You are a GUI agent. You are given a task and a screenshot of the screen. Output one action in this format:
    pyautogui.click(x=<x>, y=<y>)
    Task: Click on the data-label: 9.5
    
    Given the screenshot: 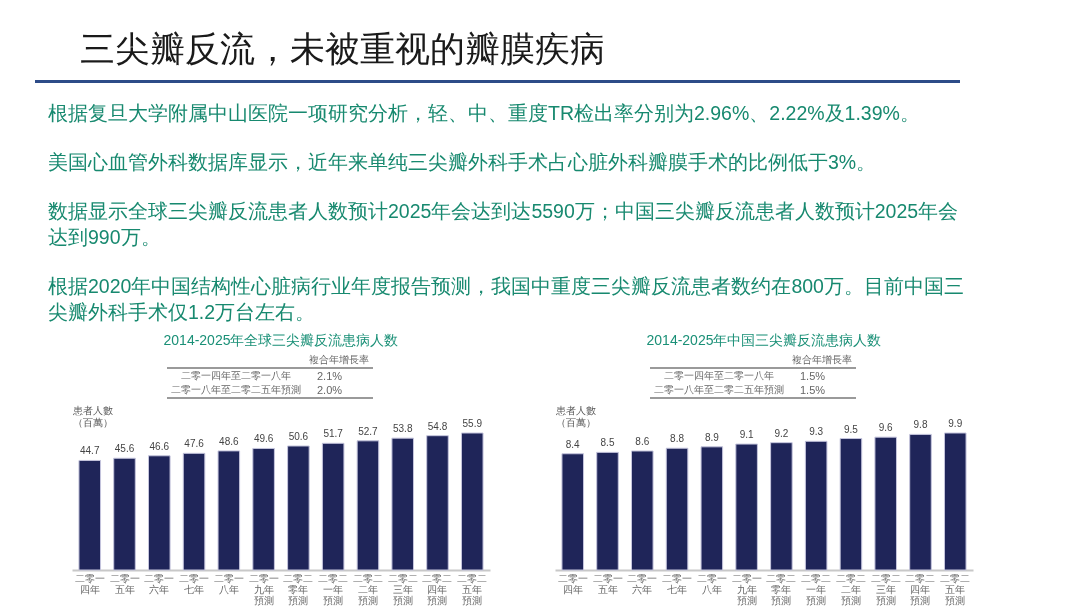 What is the action you would take?
    pyautogui.click(x=851, y=429)
    